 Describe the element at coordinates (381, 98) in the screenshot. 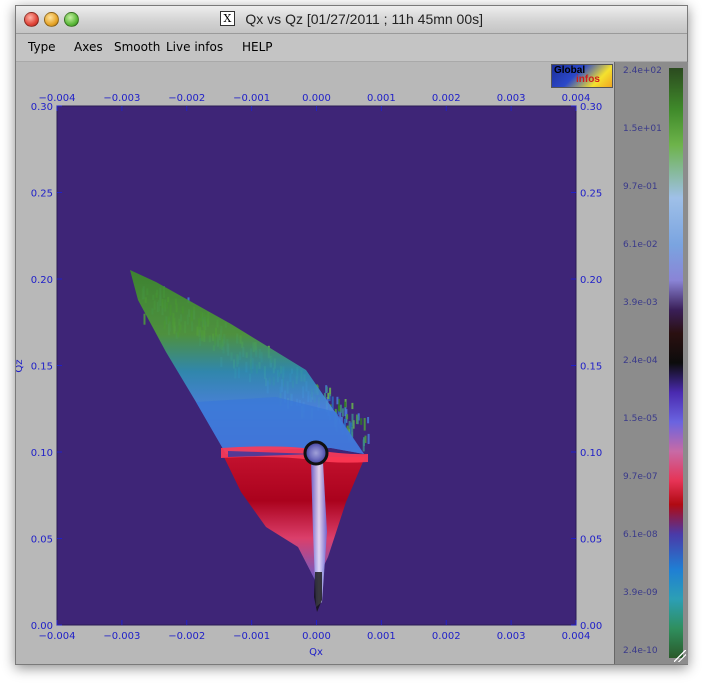

I see `x-tick-label-top: 0.001` at that location.